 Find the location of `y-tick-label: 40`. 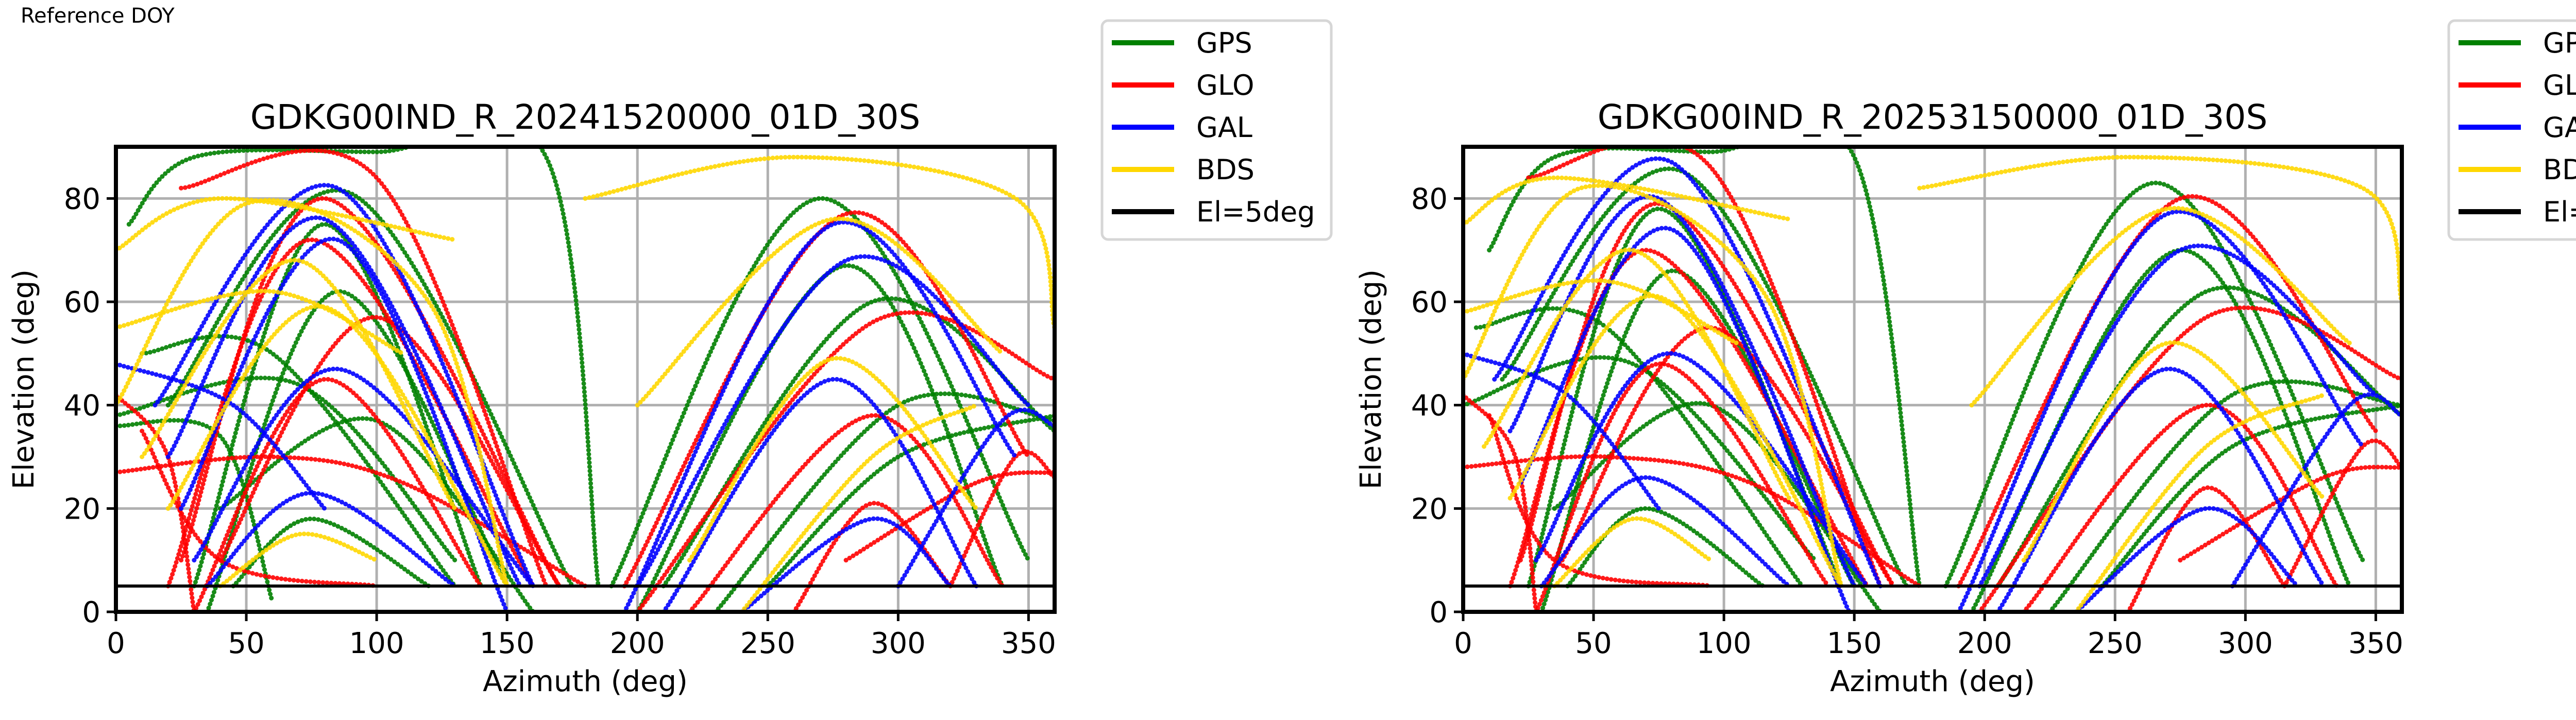

y-tick-label: 40 is located at coordinates (1429, 406).